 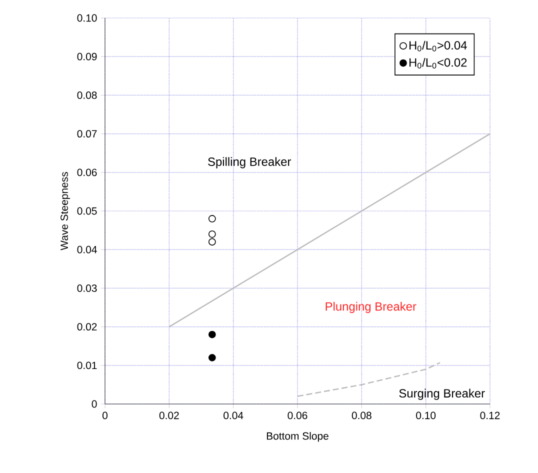 What do you see at coordinates (438, 46) in the screenshot?
I see `legend-label: H$_{0}$/L$_{0}$>0.04` at bounding box center [438, 46].